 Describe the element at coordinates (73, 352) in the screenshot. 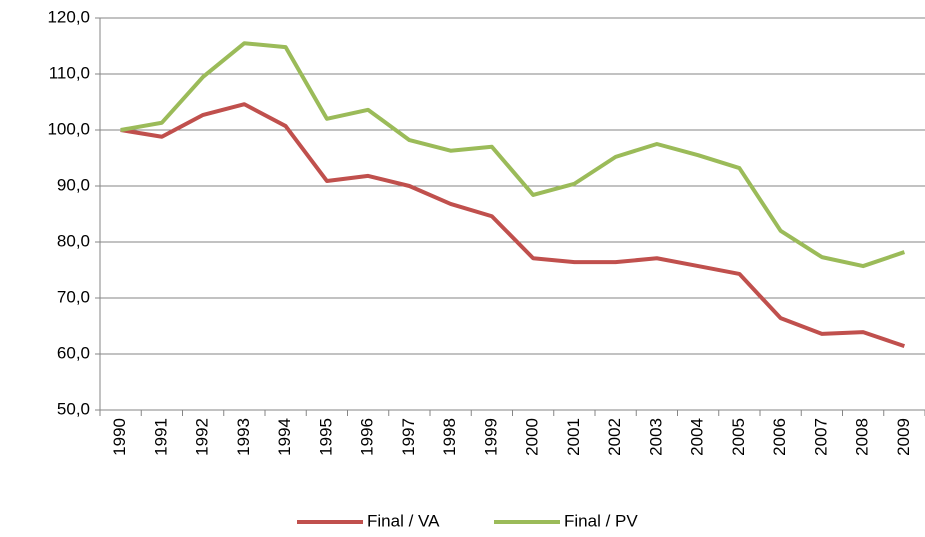

I see `y-tick-label: 60,0` at that location.